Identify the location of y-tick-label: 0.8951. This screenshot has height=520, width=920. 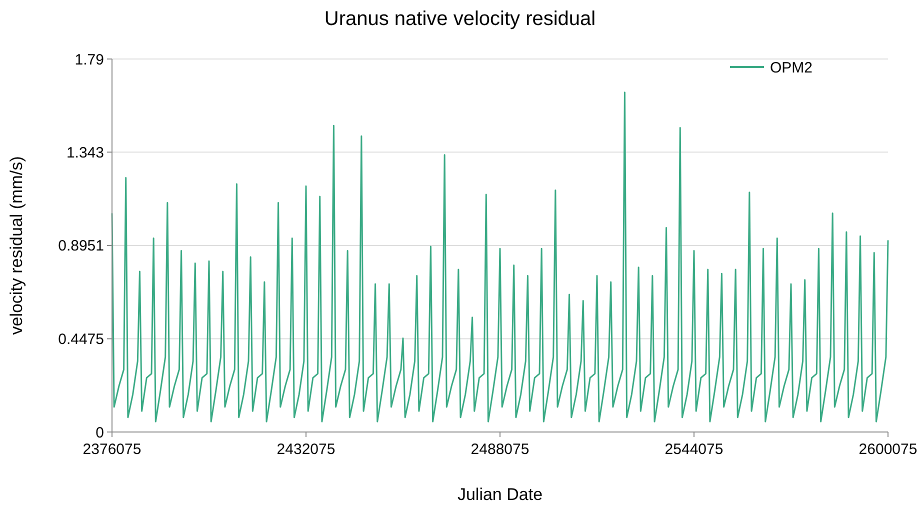
(81, 246).